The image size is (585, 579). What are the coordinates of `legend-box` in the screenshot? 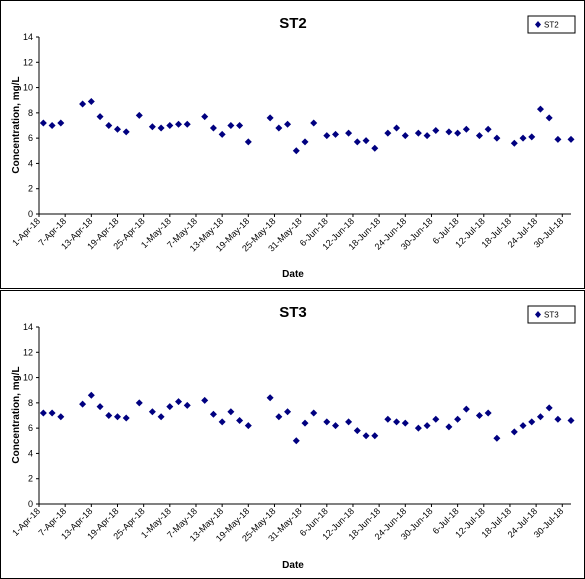 It's located at (551, 314).